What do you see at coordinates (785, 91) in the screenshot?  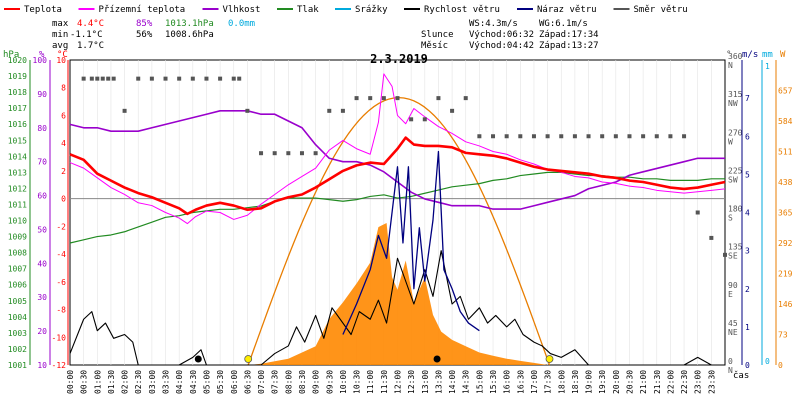 I see `solar-tick-label: 657` at bounding box center [785, 91].